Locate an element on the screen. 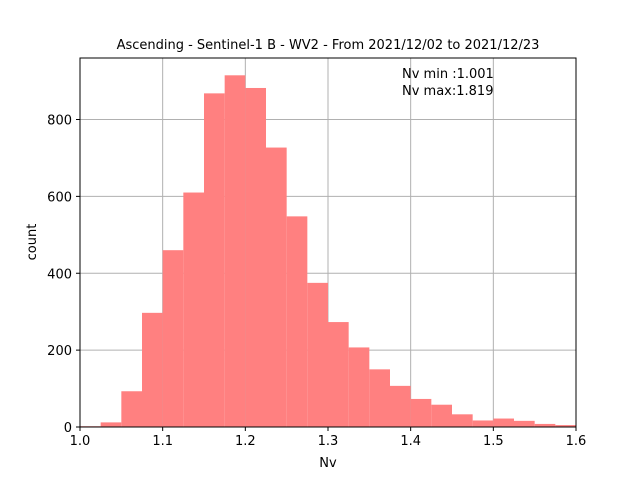  y-tick-label: 800 is located at coordinates (59, 121).